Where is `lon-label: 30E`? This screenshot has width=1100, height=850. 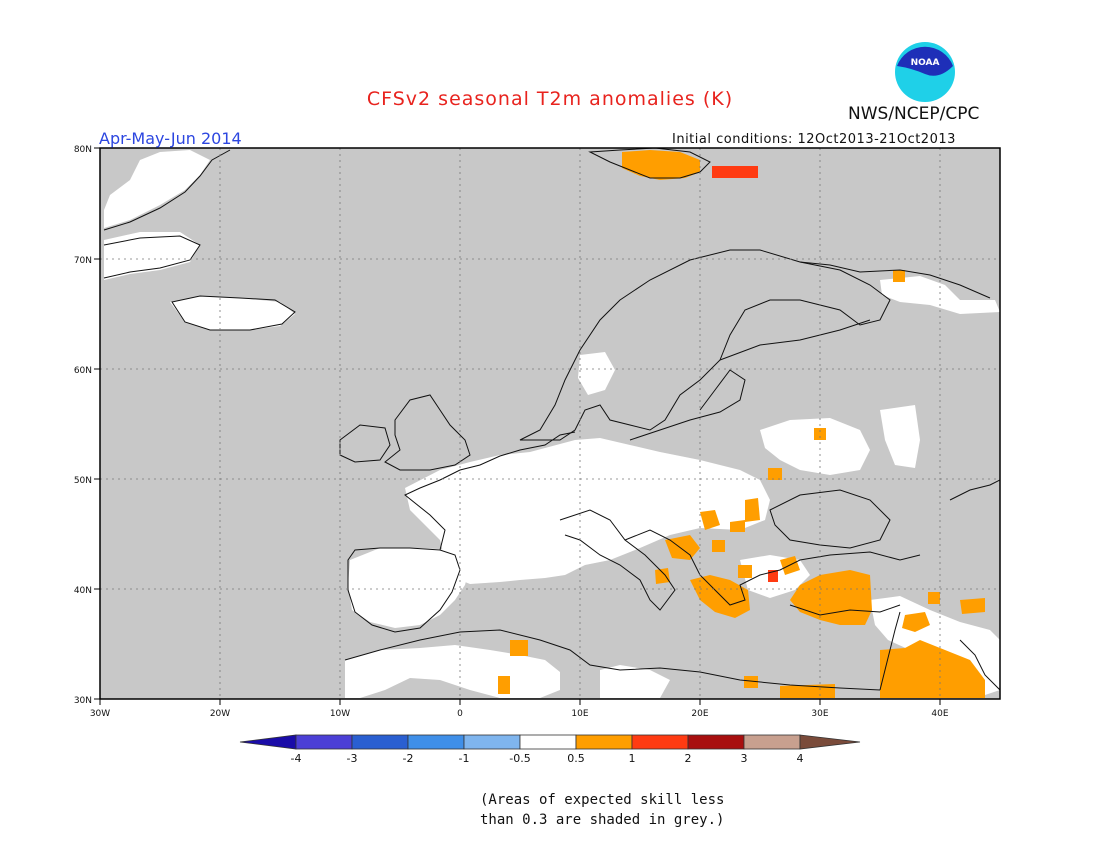 lon-label: 30E is located at coordinates (819, 714).